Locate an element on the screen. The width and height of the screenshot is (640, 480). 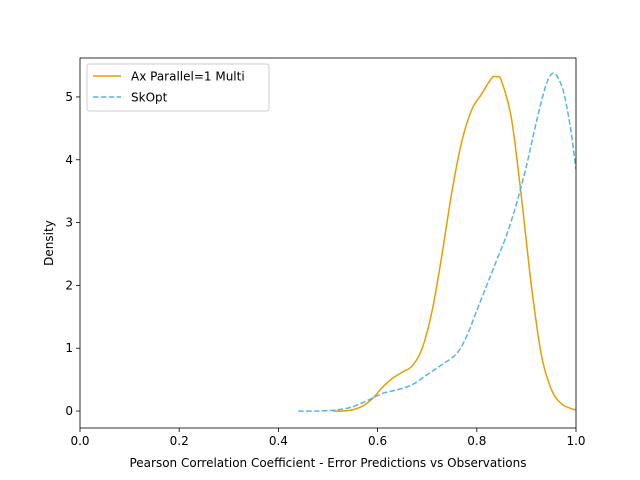
x-tick-label: 0.4 is located at coordinates (278, 441).